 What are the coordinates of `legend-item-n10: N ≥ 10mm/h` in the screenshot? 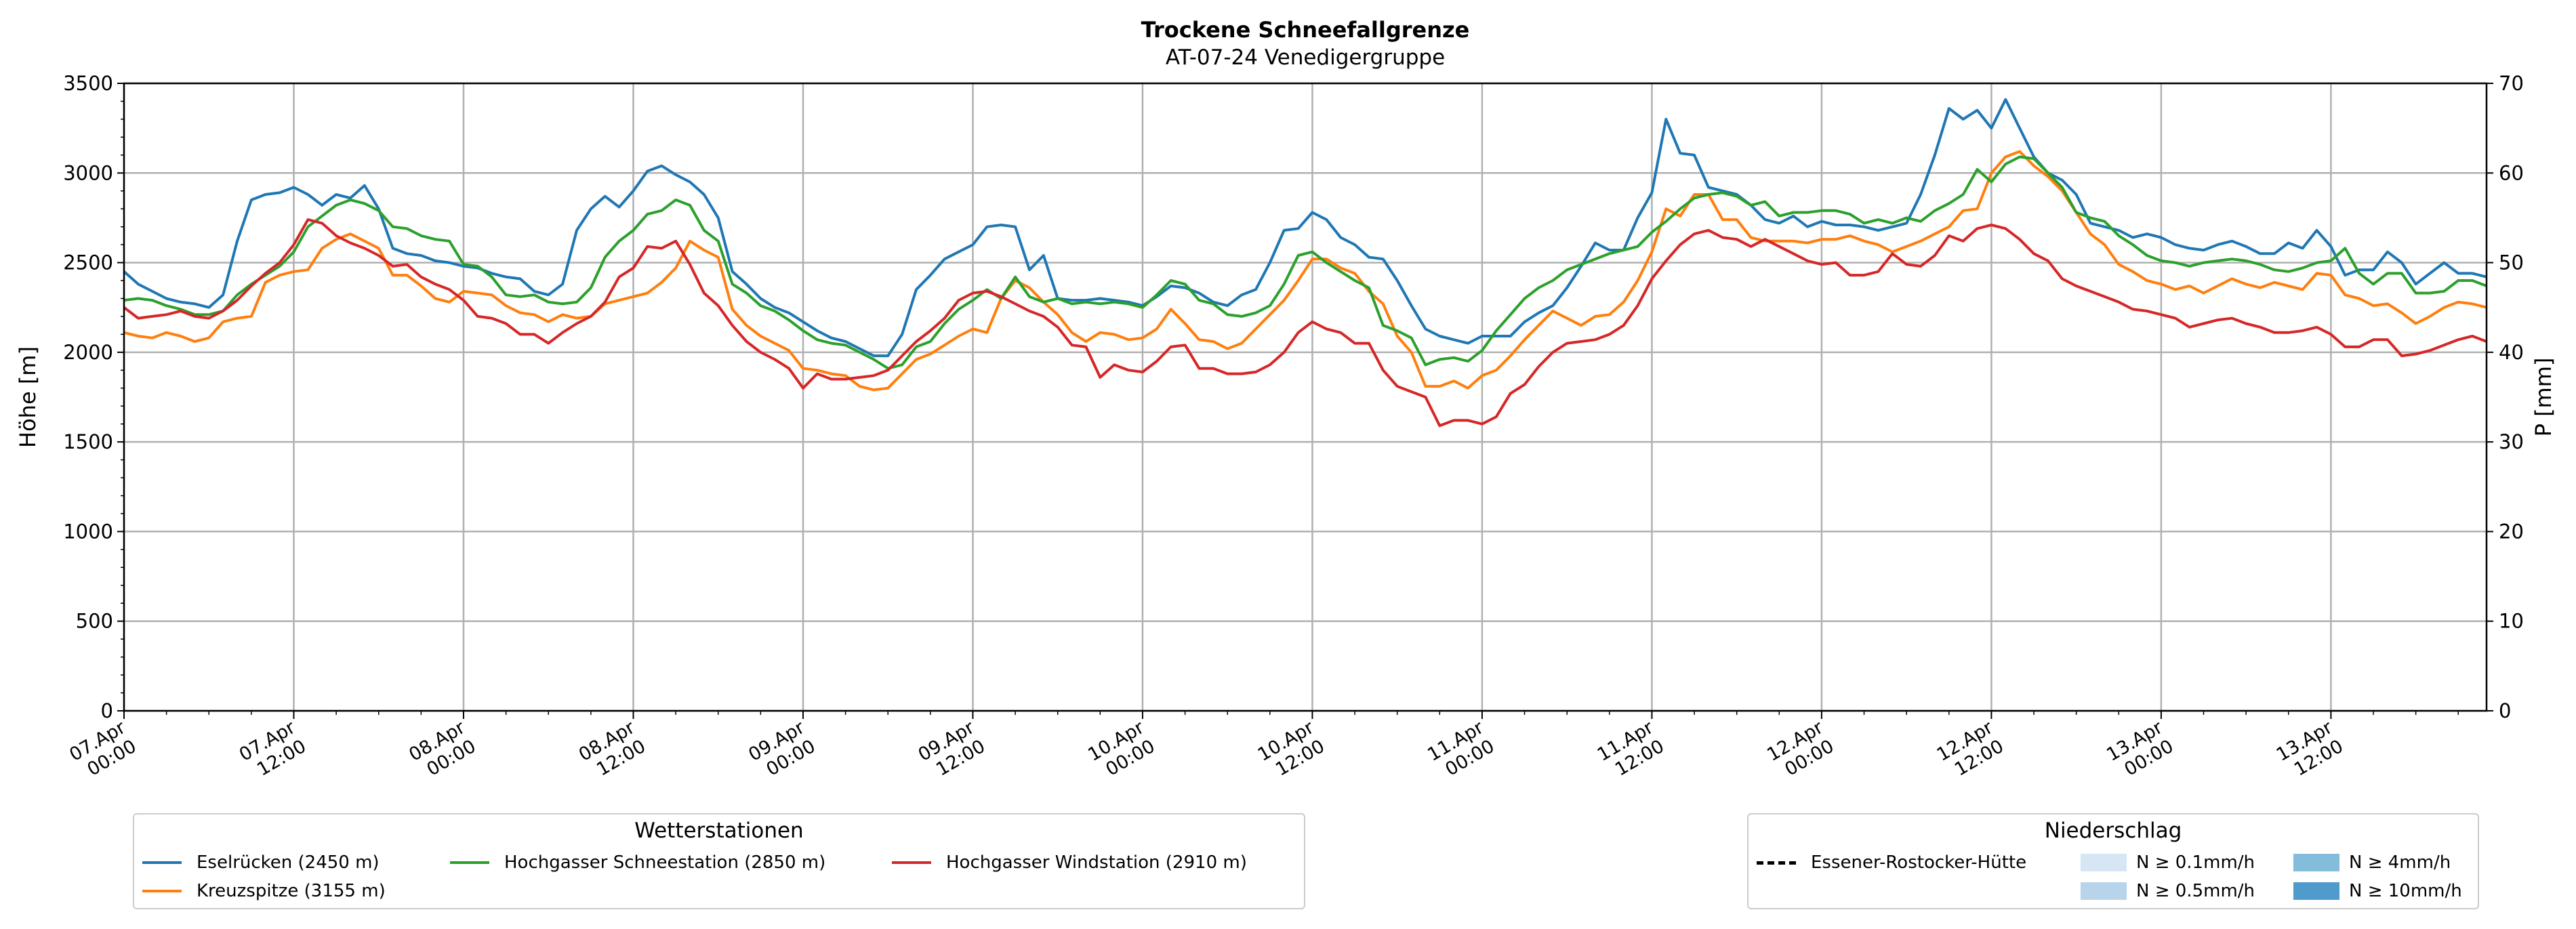 It's located at (2378, 891).